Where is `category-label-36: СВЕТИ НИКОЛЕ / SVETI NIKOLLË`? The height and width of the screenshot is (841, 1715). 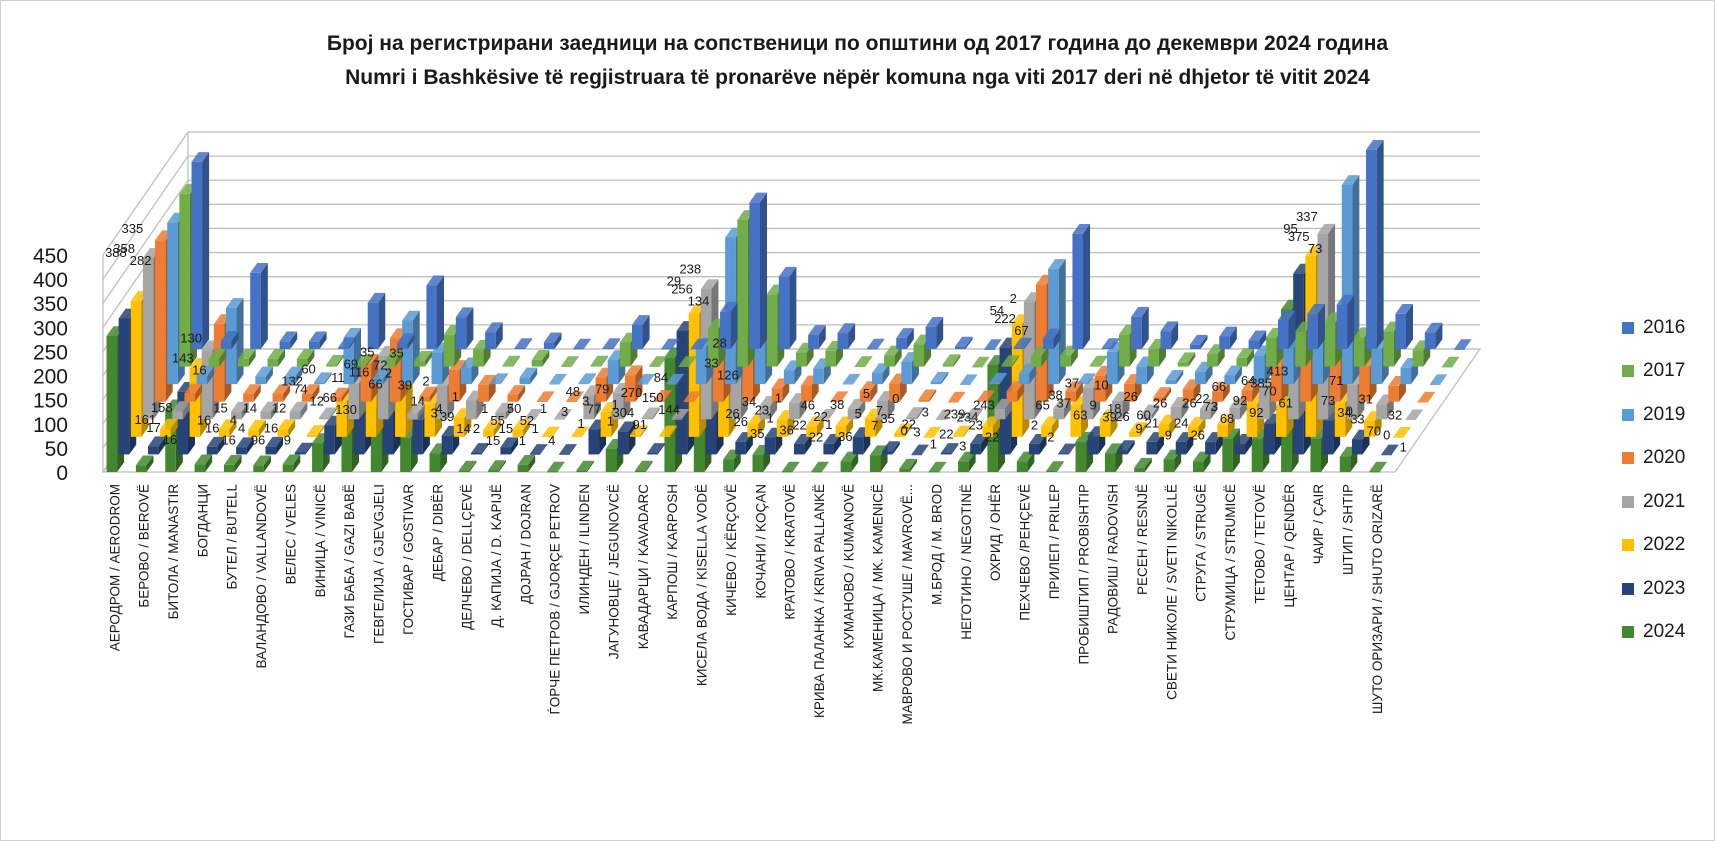 category-label-36: СВЕТИ НИКОЛЕ / SVETI NIKOLLË is located at coordinates (1171, 592).